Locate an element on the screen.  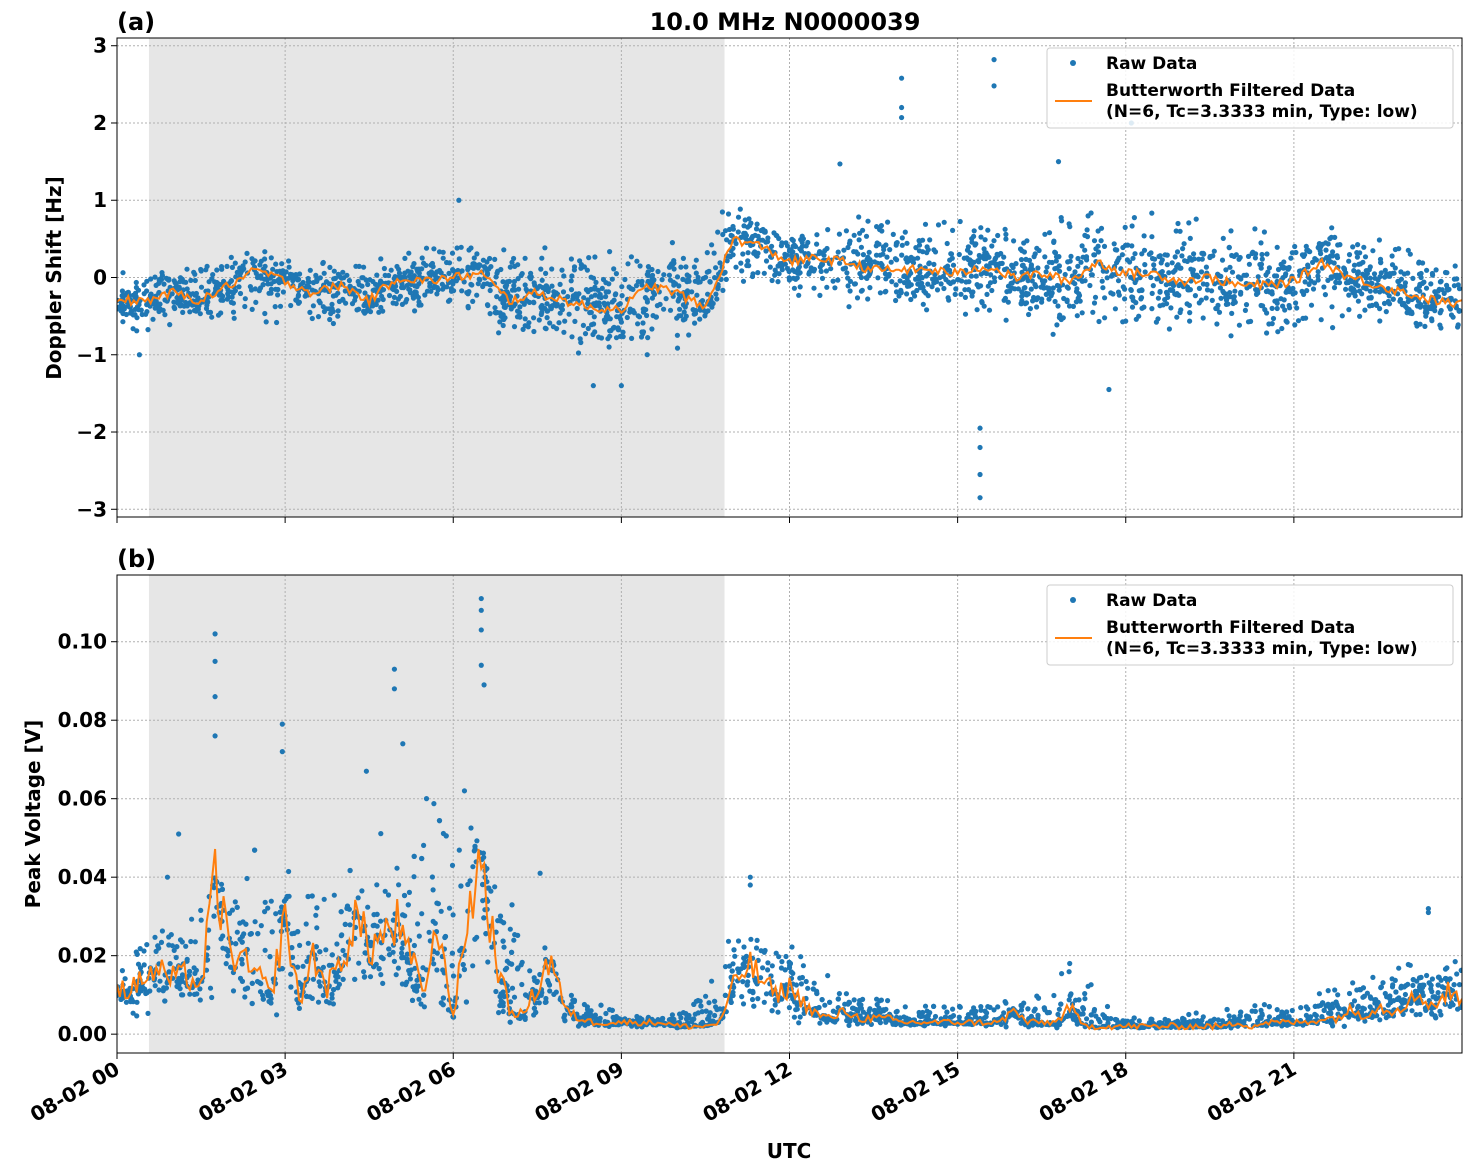
panel-label-a: (a) is located at coordinates (136, 22).